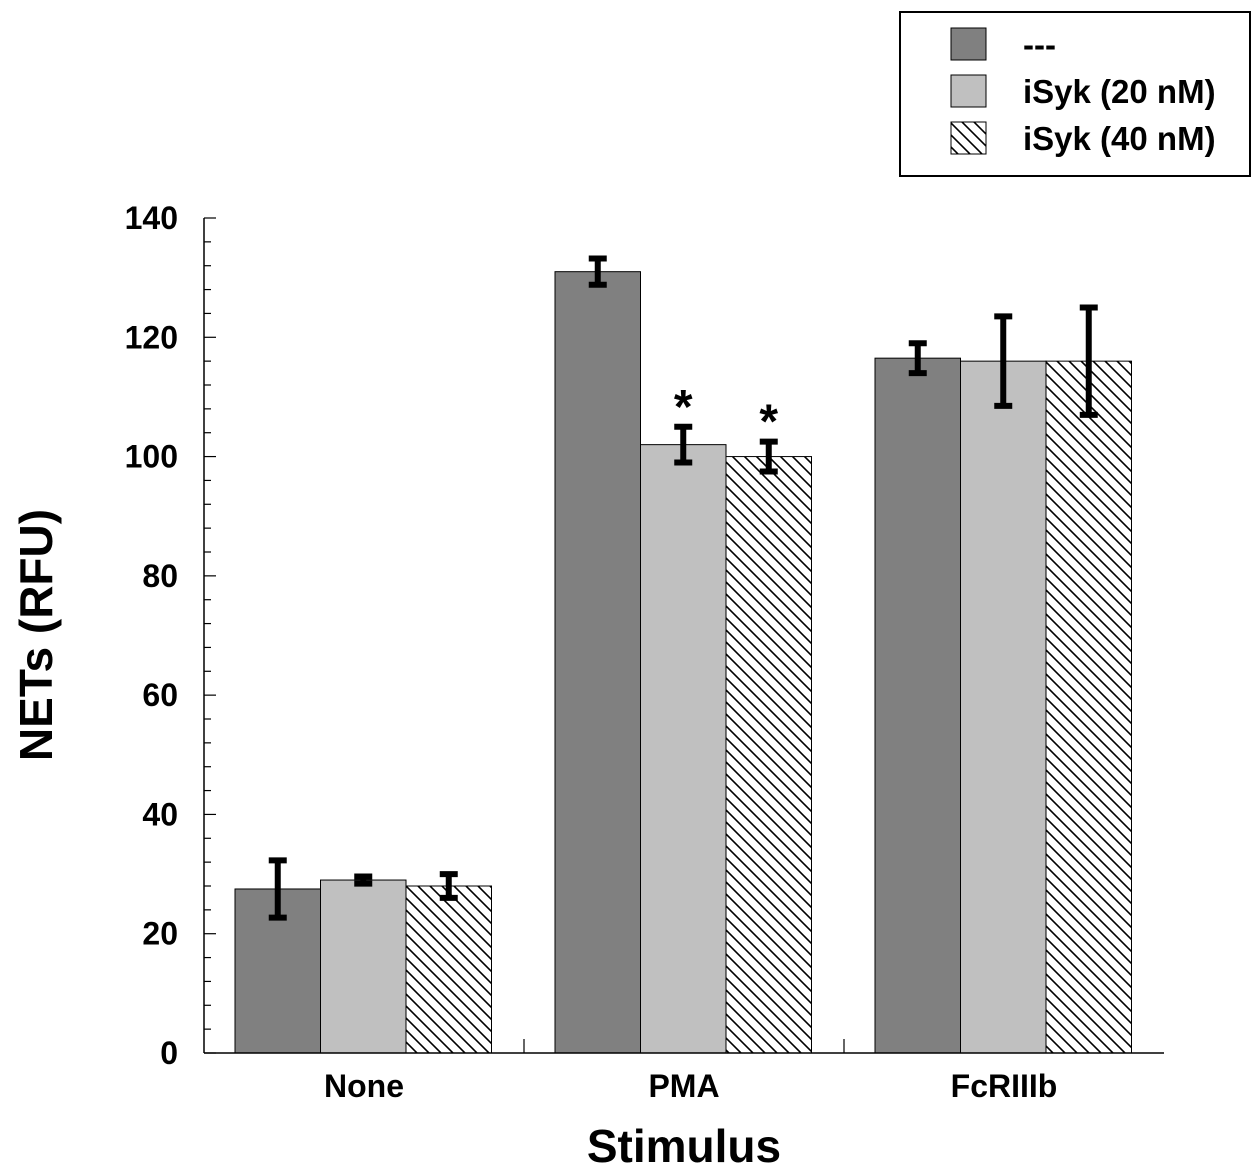 This screenshot has width=1256, height=1174. Describe the element at coordinates (1003, 707) in the screenshot. I see `bar-fcriiib-isyk-20-nm` at that location.